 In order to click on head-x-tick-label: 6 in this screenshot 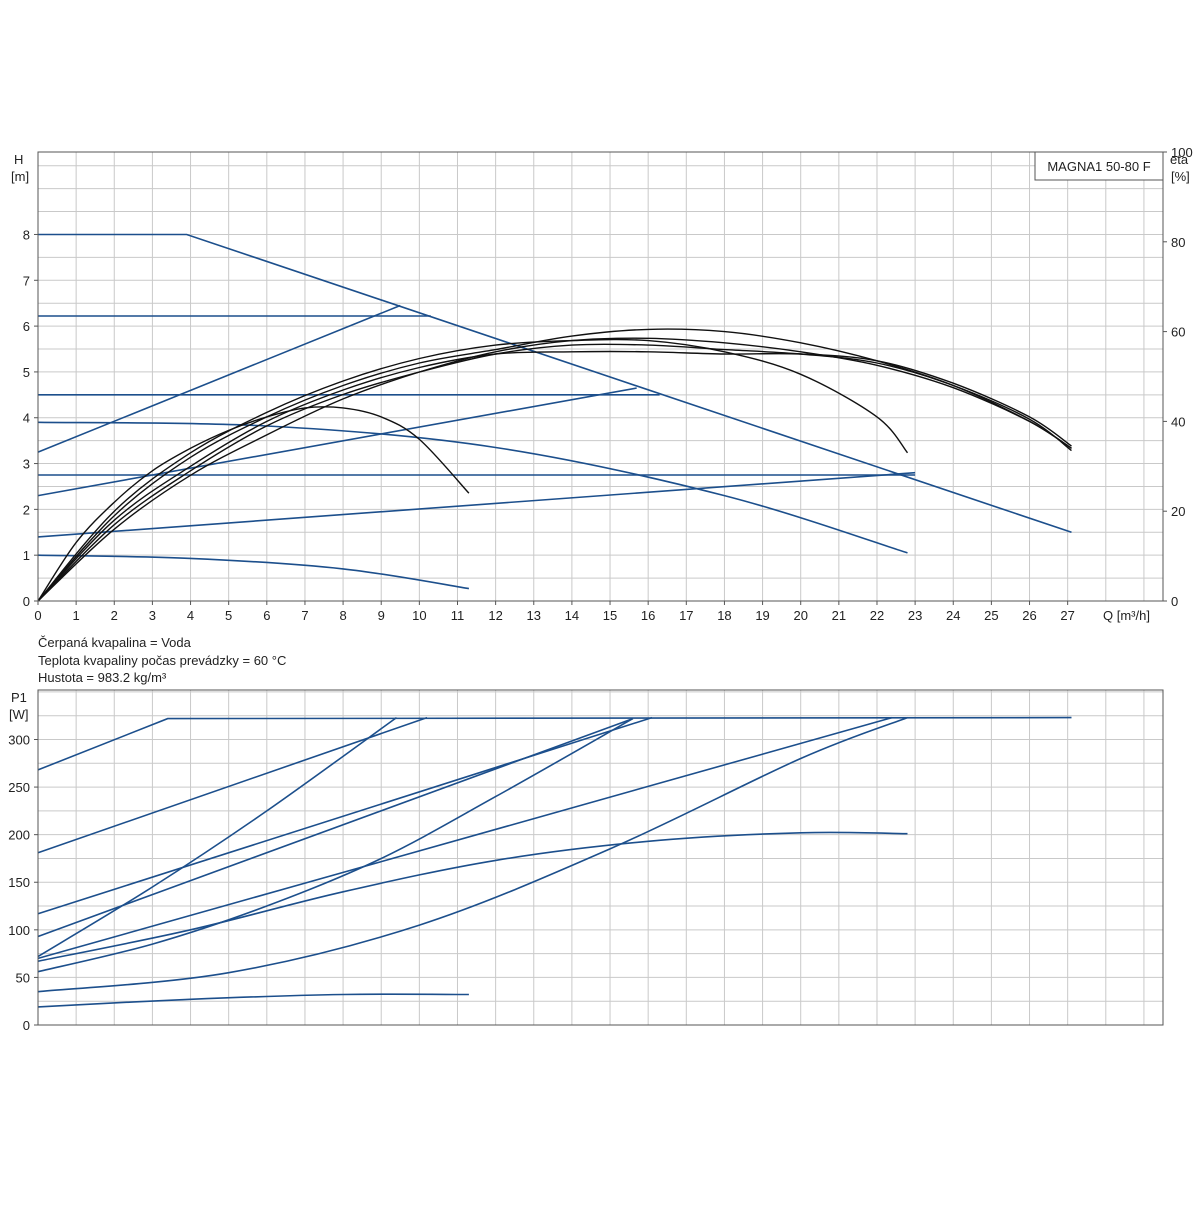, I will do `click(266, 615)`.